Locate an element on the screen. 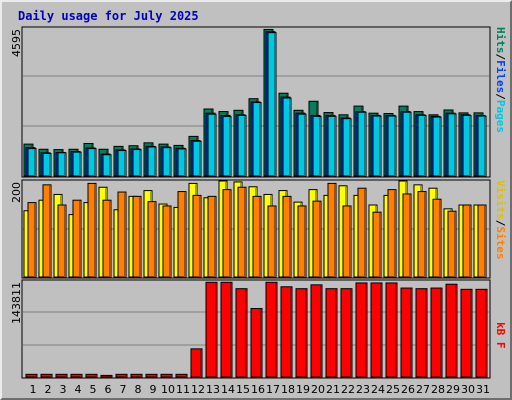  day-label: 25 is located at coordinates (393, 389).